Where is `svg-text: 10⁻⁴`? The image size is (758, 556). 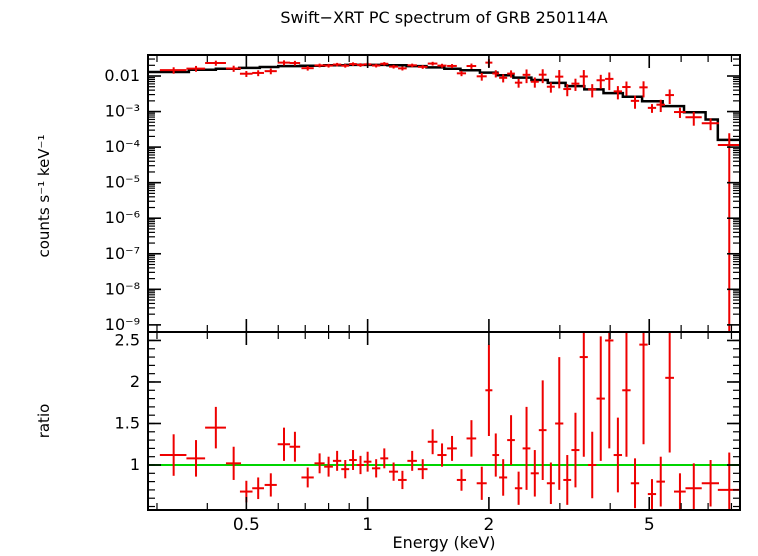
svg-text: 10⁻⁴ is located at coordinates (122, 146).